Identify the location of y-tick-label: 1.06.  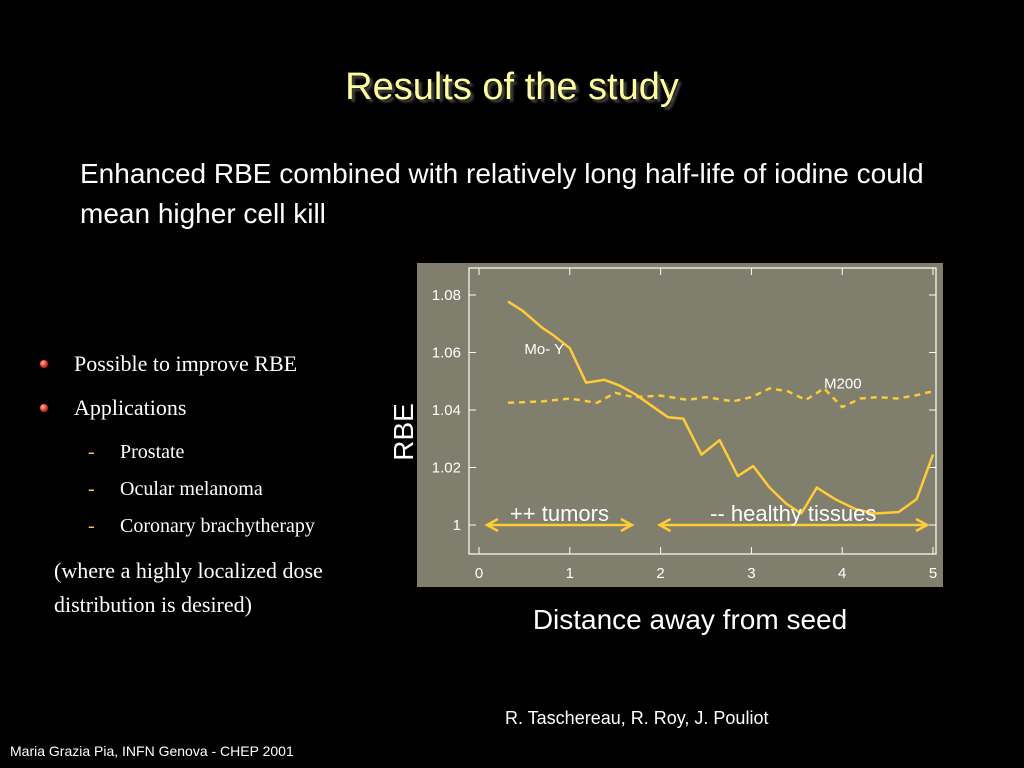
(446, 353).